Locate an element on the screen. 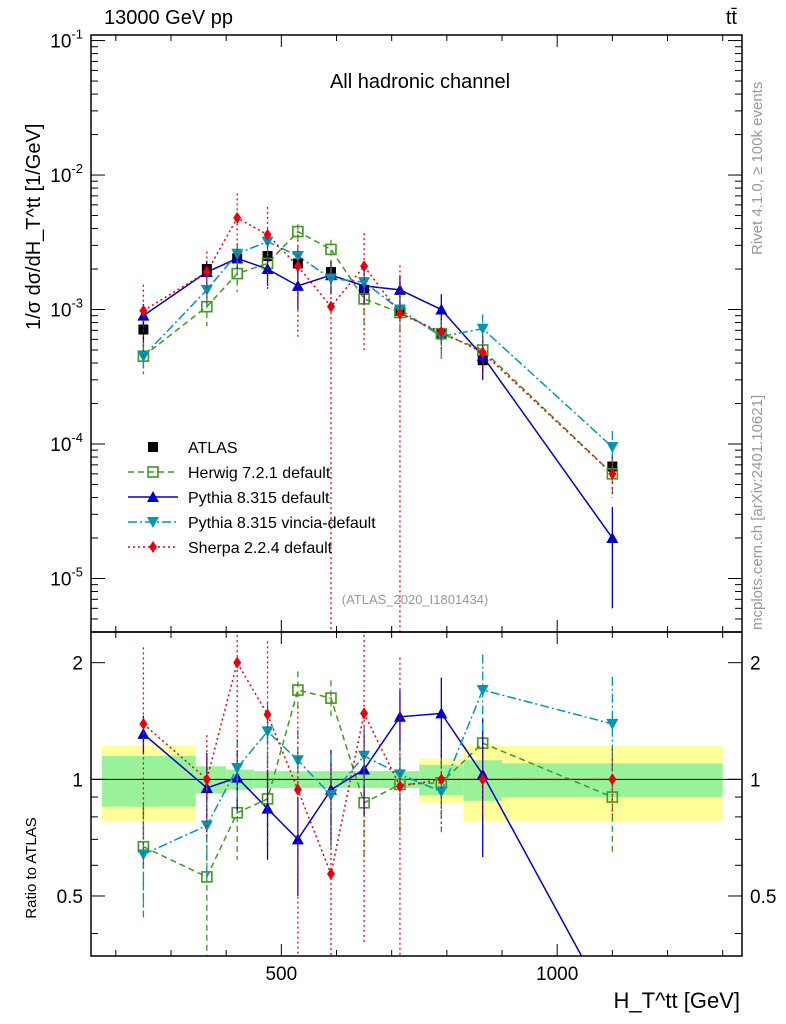 The width and height of the screenshot is (786, 1024). legend-label: Pythia 8.315 vincia-default is located at coordinates (282, 523).